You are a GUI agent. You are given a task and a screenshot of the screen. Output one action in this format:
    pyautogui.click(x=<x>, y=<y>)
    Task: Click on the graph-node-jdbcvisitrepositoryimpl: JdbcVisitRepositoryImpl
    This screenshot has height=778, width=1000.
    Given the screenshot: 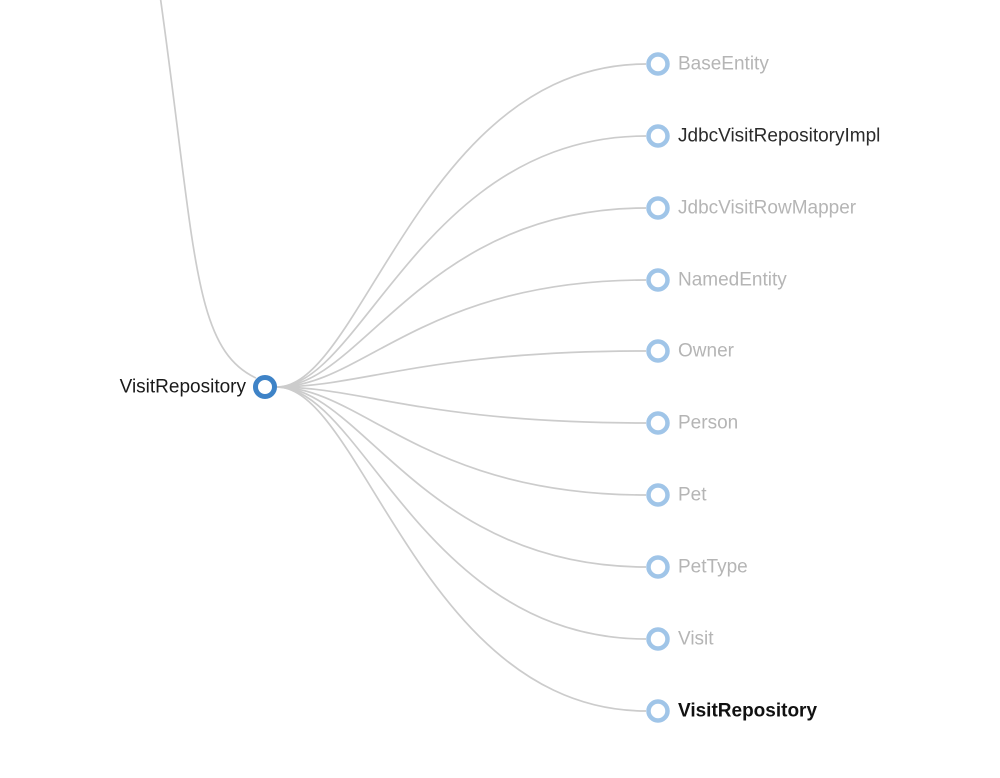 What is the action you would take?
    pyautogui.click(x=763, y=136)
    